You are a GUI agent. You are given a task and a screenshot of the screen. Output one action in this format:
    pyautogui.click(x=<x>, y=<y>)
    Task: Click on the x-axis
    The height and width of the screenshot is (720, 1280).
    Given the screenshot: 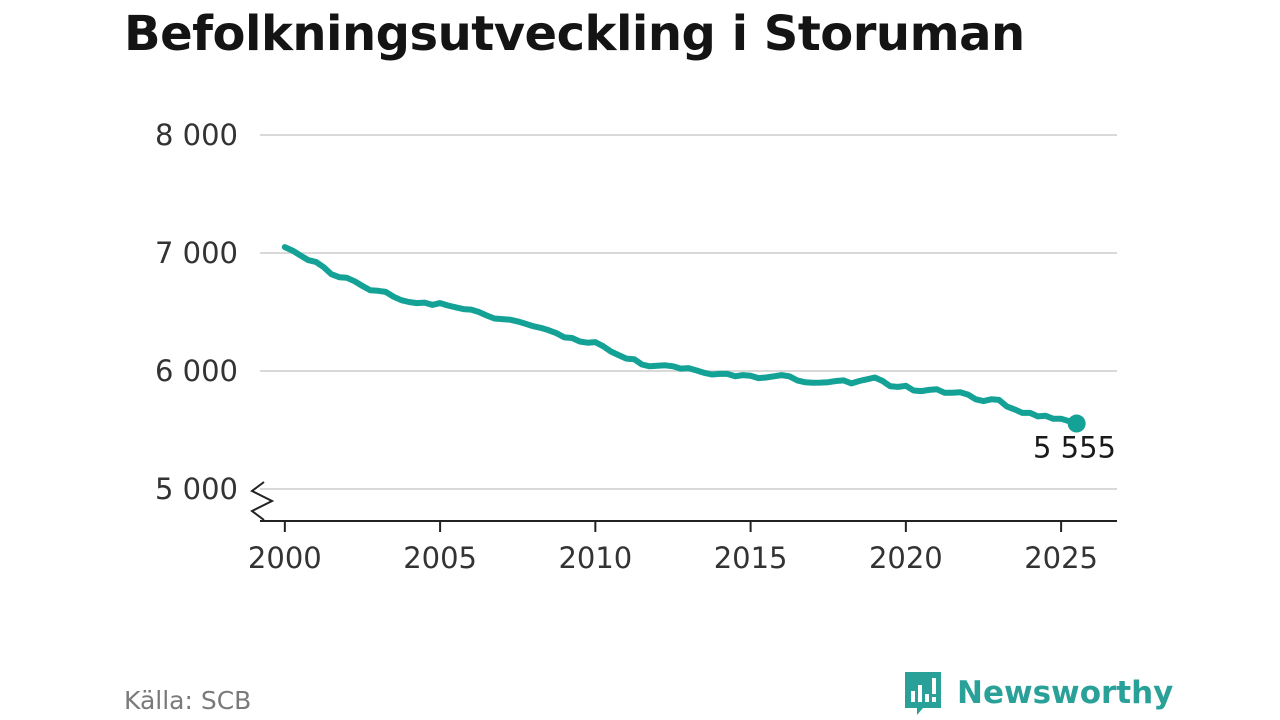 What is the action you would take?
    pyautogui.click(x=683, y=501)
    